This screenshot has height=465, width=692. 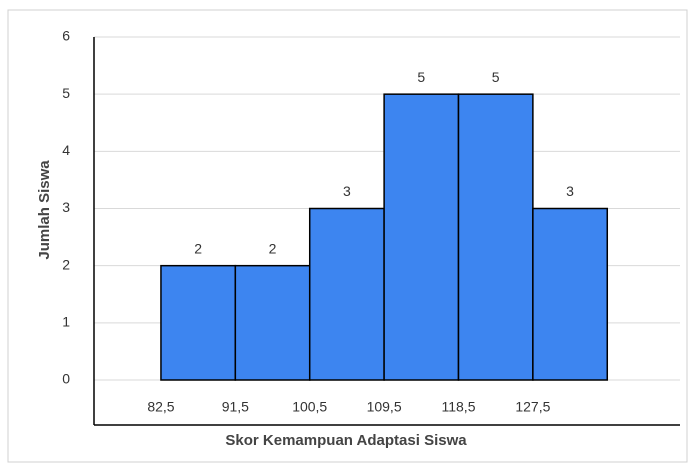 What do you see at coordinates (66, 379) in the screenshot?
I see `y-tick-label: 0` at bounding box center [66, 379].